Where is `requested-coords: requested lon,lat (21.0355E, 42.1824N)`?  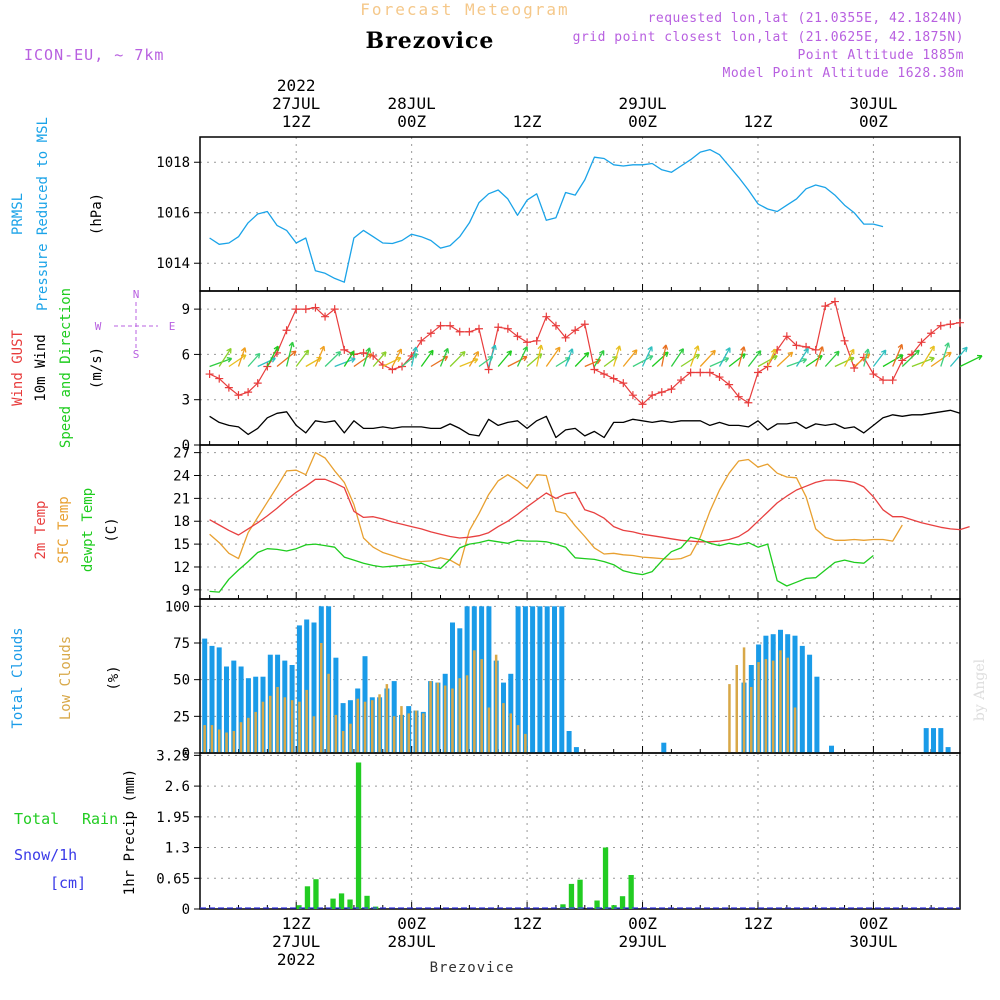 requested-coords: requested lon,lat (21.0355E, 42.1824N) is located at coordinates (806, 18).